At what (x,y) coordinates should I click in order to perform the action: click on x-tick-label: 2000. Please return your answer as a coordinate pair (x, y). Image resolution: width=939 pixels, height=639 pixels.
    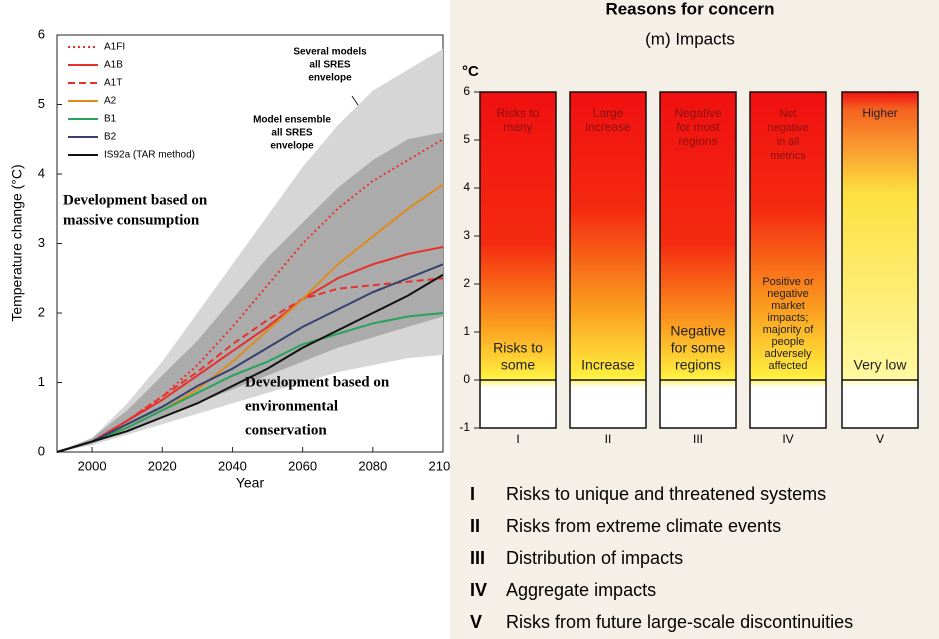
    Looking at the image, I should click on (92, 465).